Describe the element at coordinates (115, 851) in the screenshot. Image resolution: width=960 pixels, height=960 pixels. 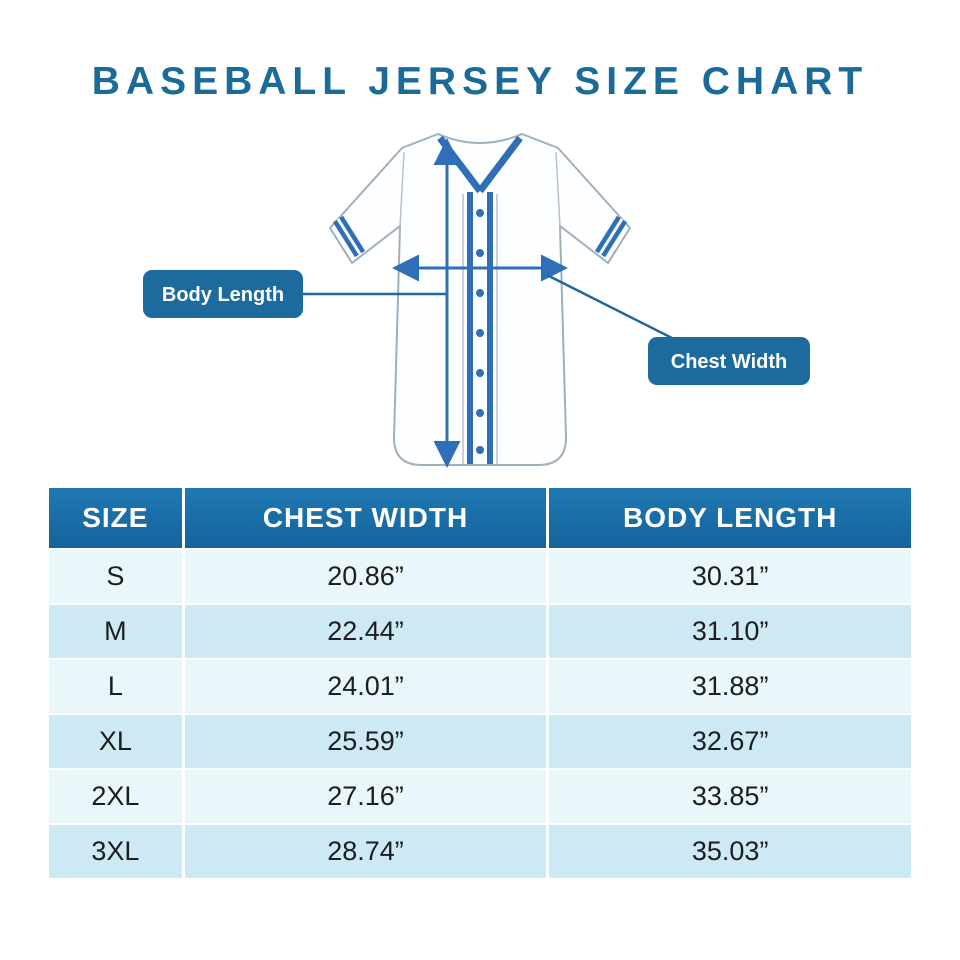
I see `size-cell: 3XL` at that location.